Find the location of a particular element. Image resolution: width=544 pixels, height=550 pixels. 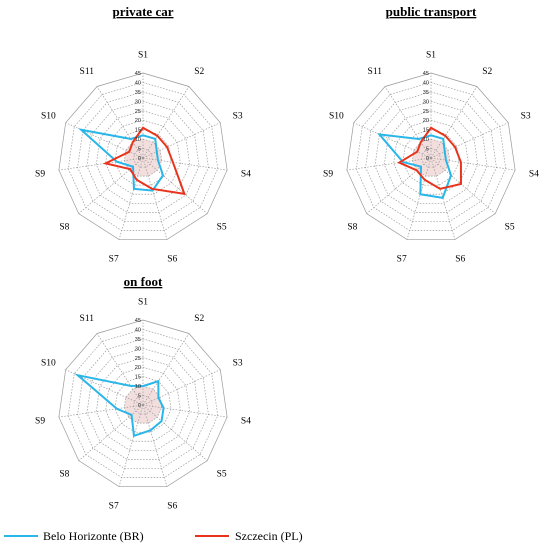

axis-label-s11: S11 is located at coordinates (375, 72).